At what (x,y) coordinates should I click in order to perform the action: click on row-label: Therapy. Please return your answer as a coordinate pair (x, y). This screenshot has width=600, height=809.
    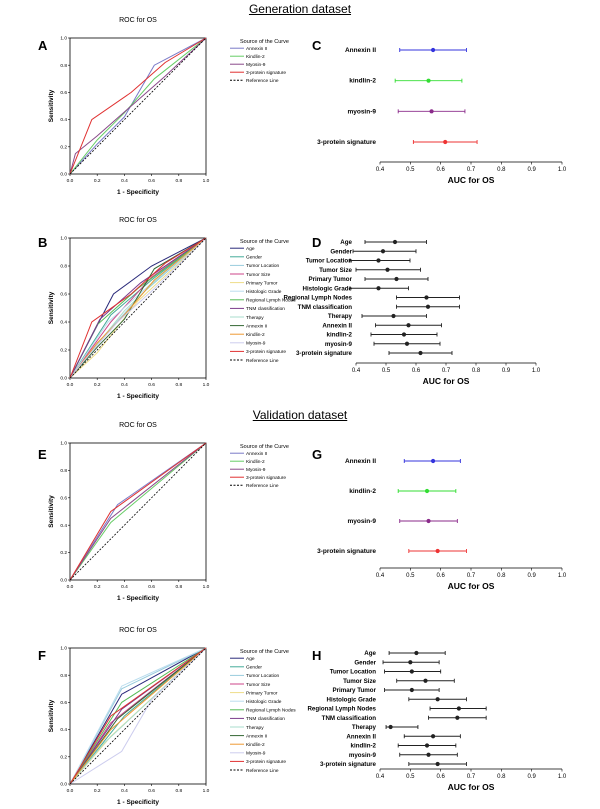
    Looking at the image, I should click on (364, 727).